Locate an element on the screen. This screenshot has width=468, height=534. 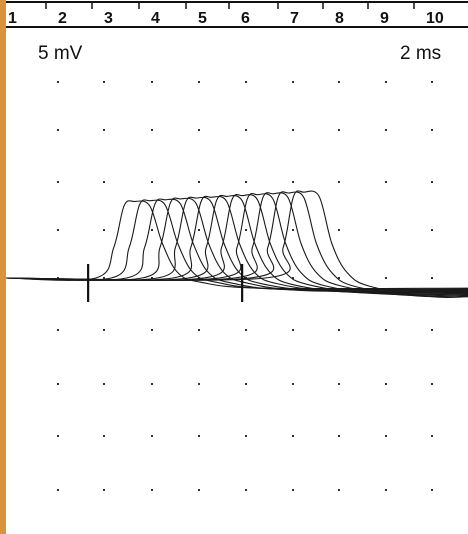
channel-number: 7 is located at coordinates (294, 18).